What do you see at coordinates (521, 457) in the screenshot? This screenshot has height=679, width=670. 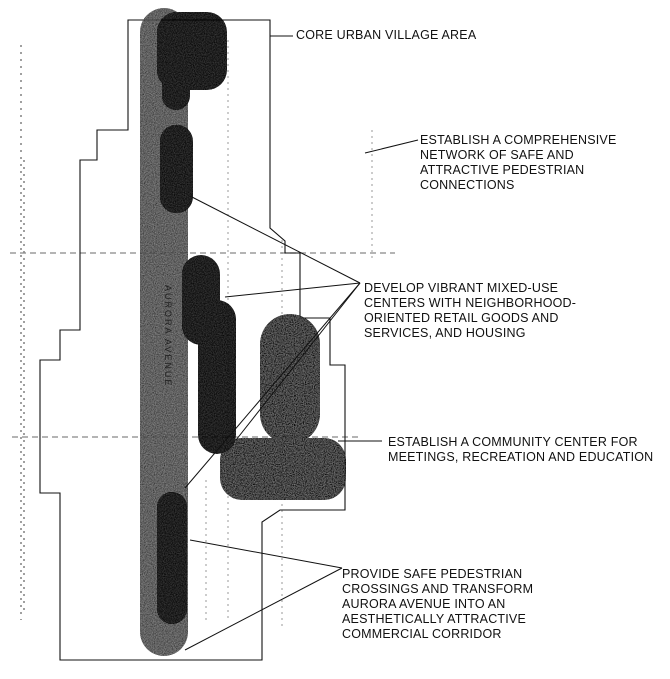 I see `community-line: MEETINGS, RECREATION AND EDUCATION` at bounding box center [521, 457].